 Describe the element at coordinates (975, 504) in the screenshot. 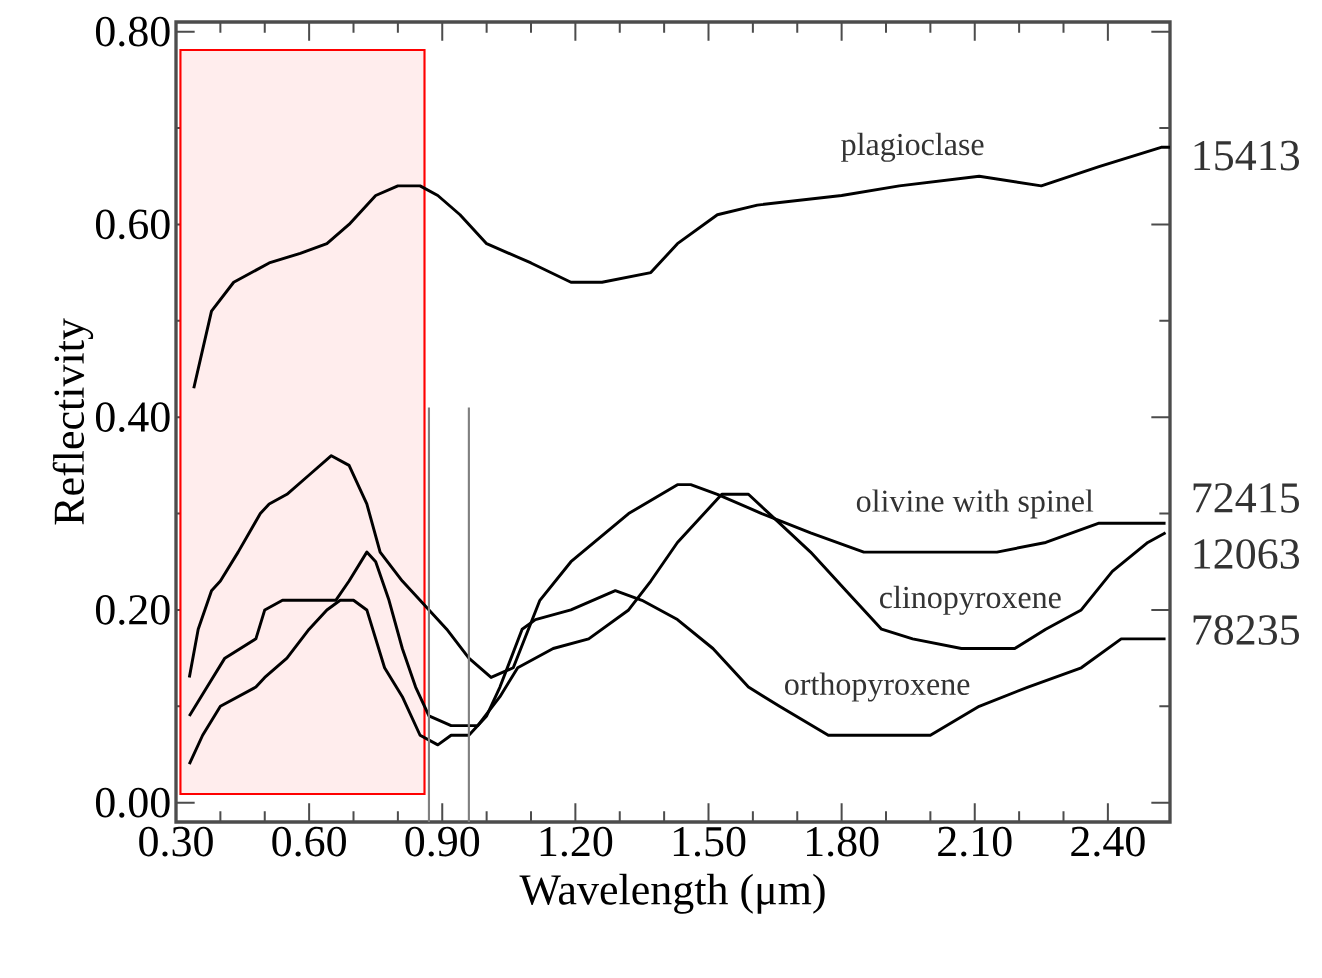

I see `series-label: olivine with spinel` at that location.